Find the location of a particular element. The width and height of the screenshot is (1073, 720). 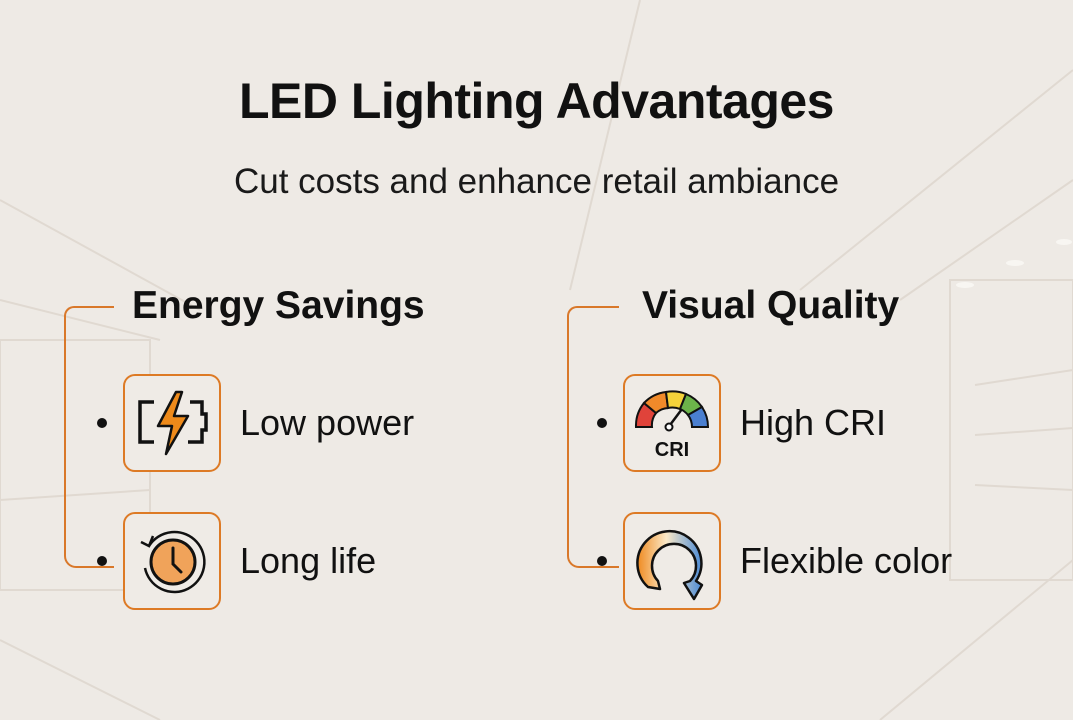

page-title: LED Lighting Advantages is located at coordinates (537, 101).